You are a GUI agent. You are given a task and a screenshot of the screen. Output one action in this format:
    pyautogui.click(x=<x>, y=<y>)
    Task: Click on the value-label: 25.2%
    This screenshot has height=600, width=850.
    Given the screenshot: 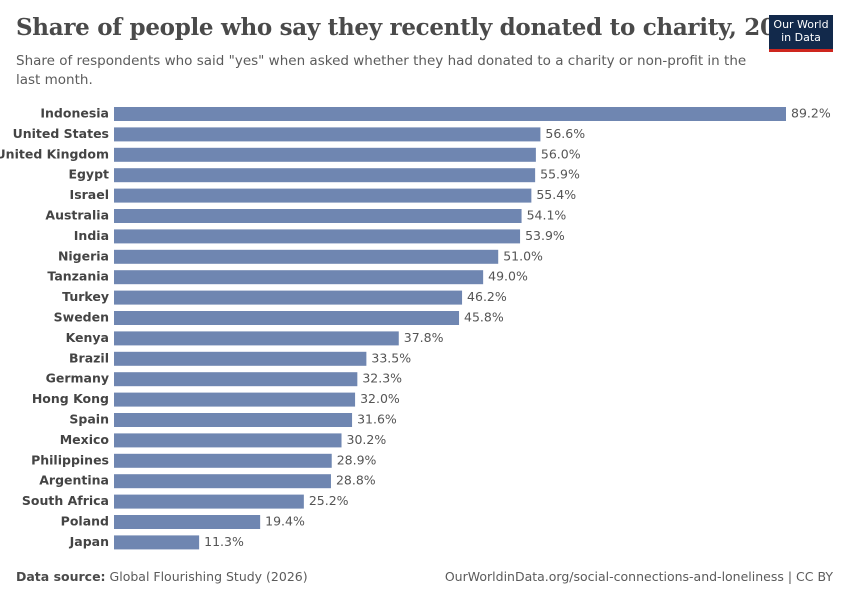 What is the action you would take?
    pyautogui.click(x=329, y=500)
    